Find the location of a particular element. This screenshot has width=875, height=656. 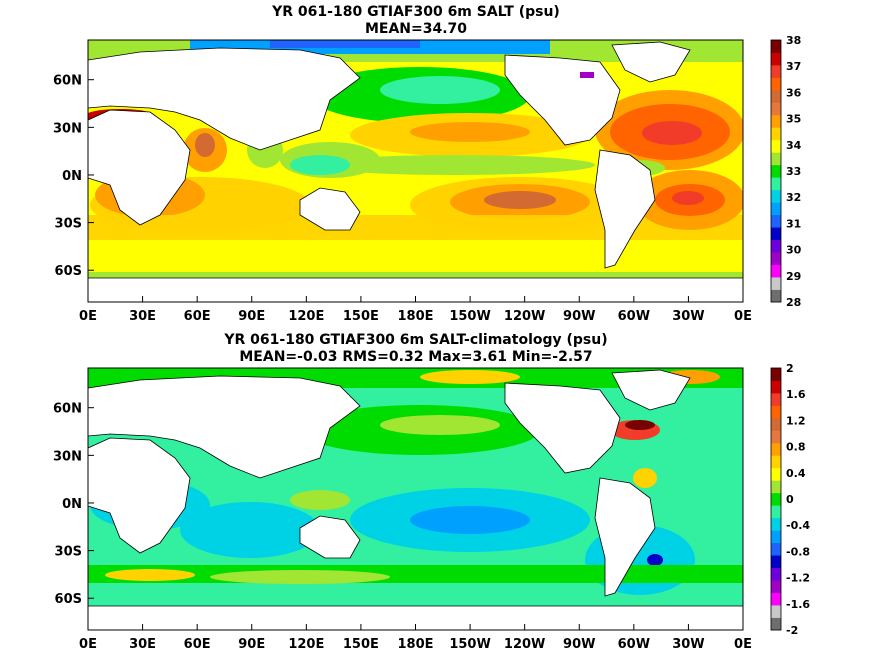

colorbar-label: -2 is located at coordinates (792, 630).